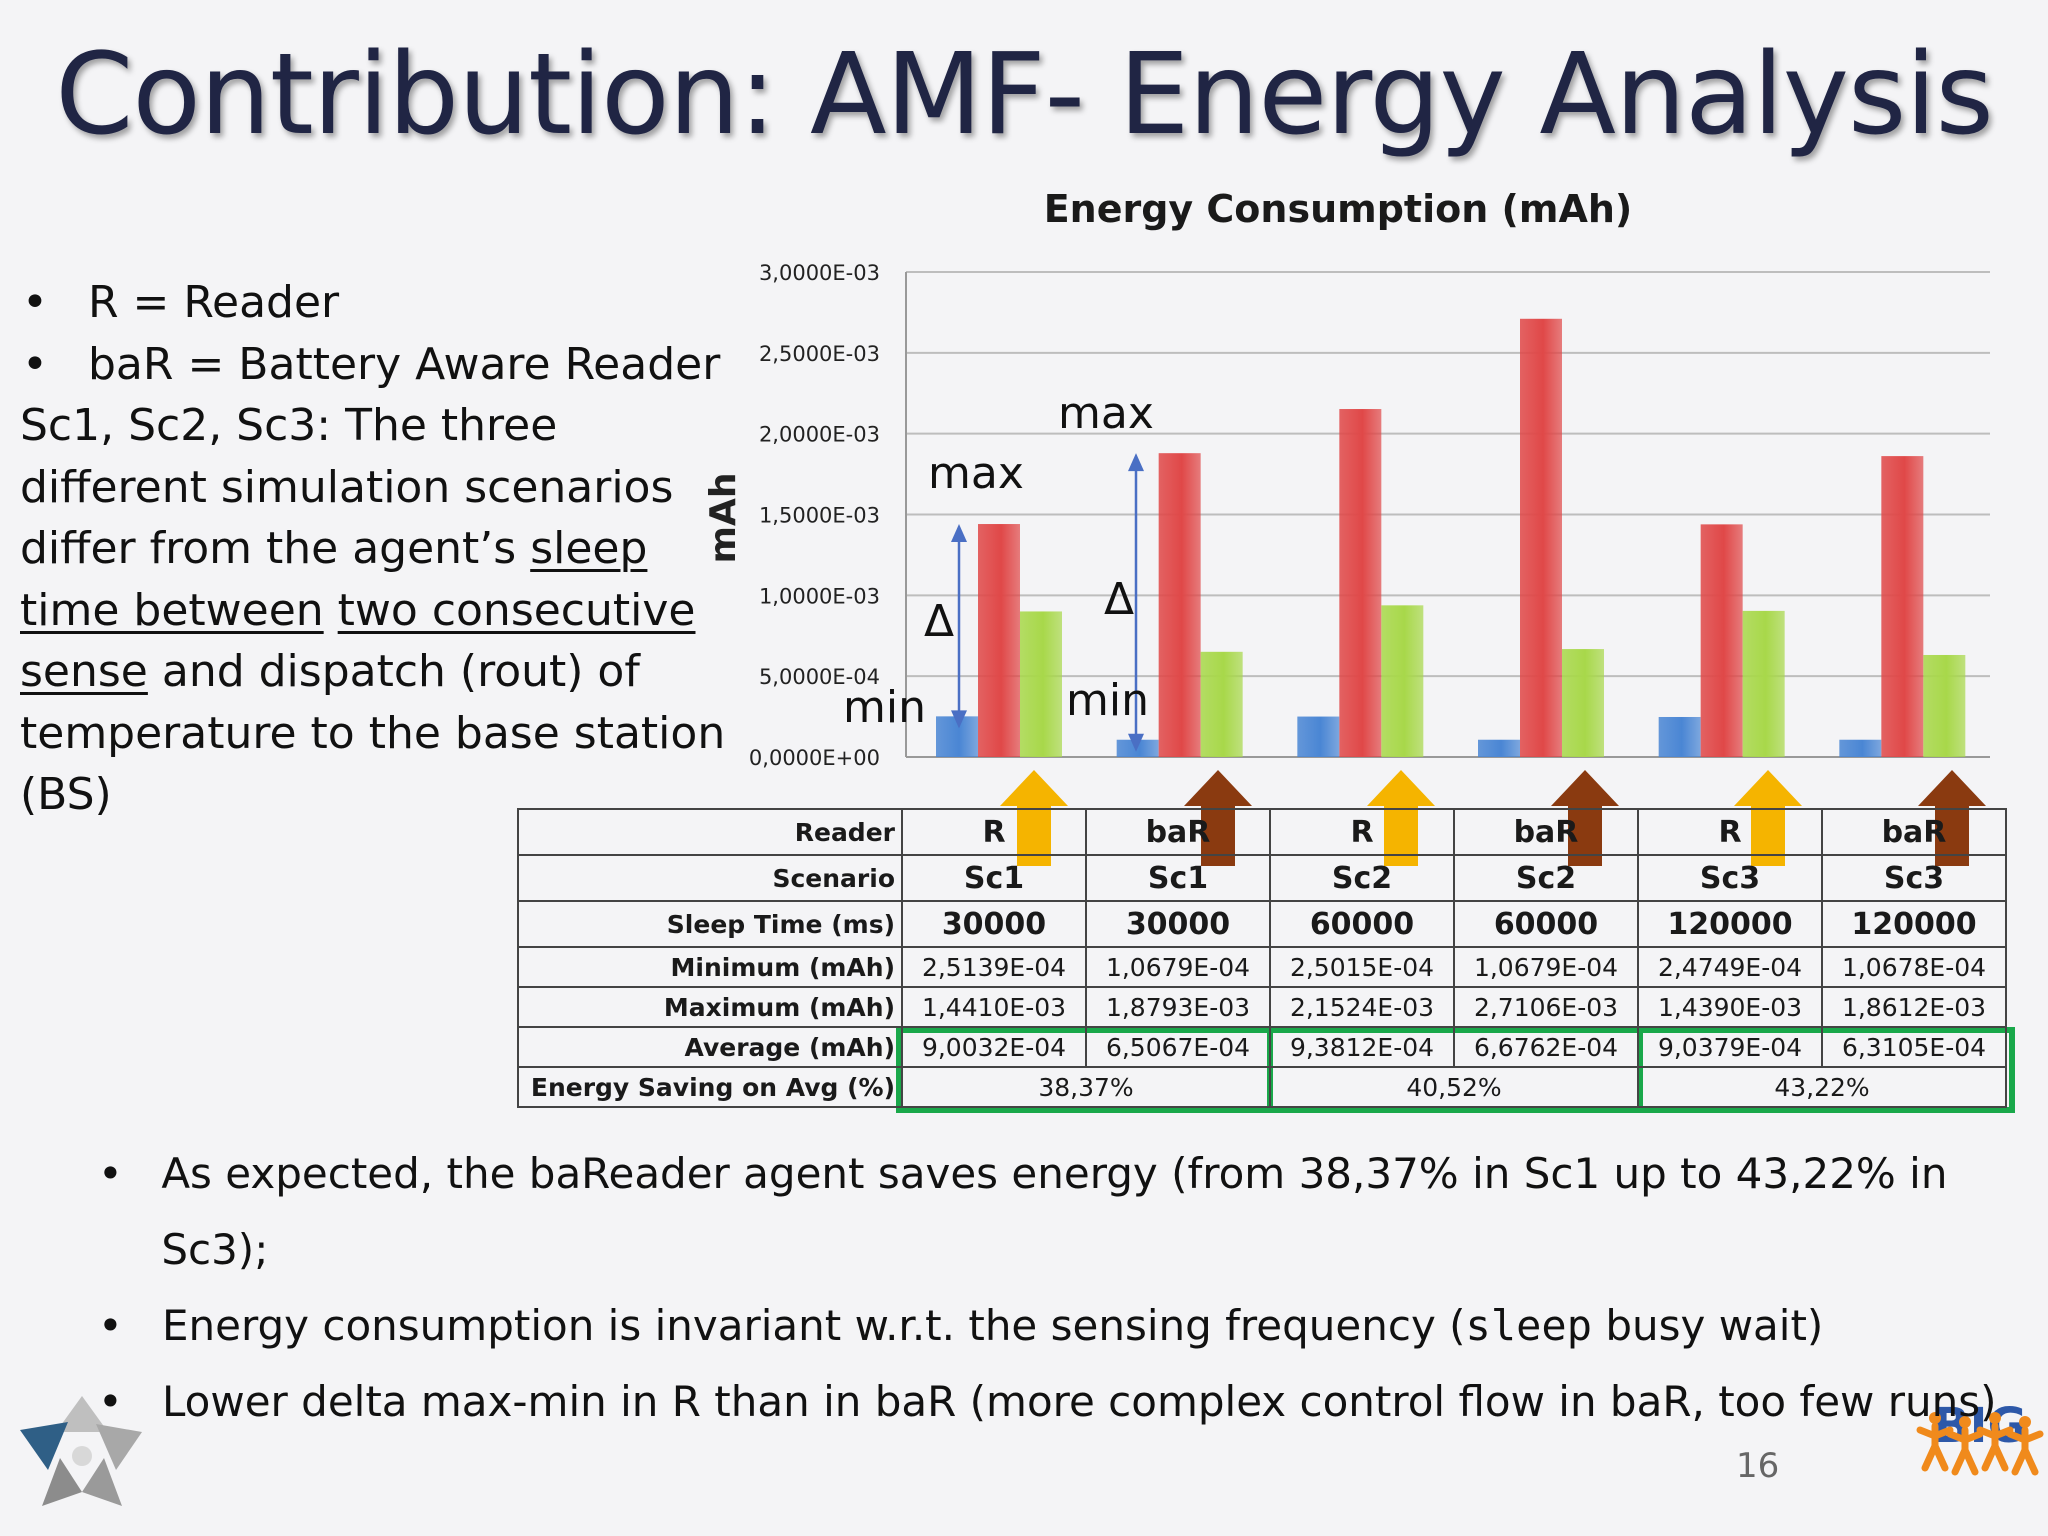  I want to click on slide-title: Contribution: AMF- Energy Analysis, so click(1024, 95).